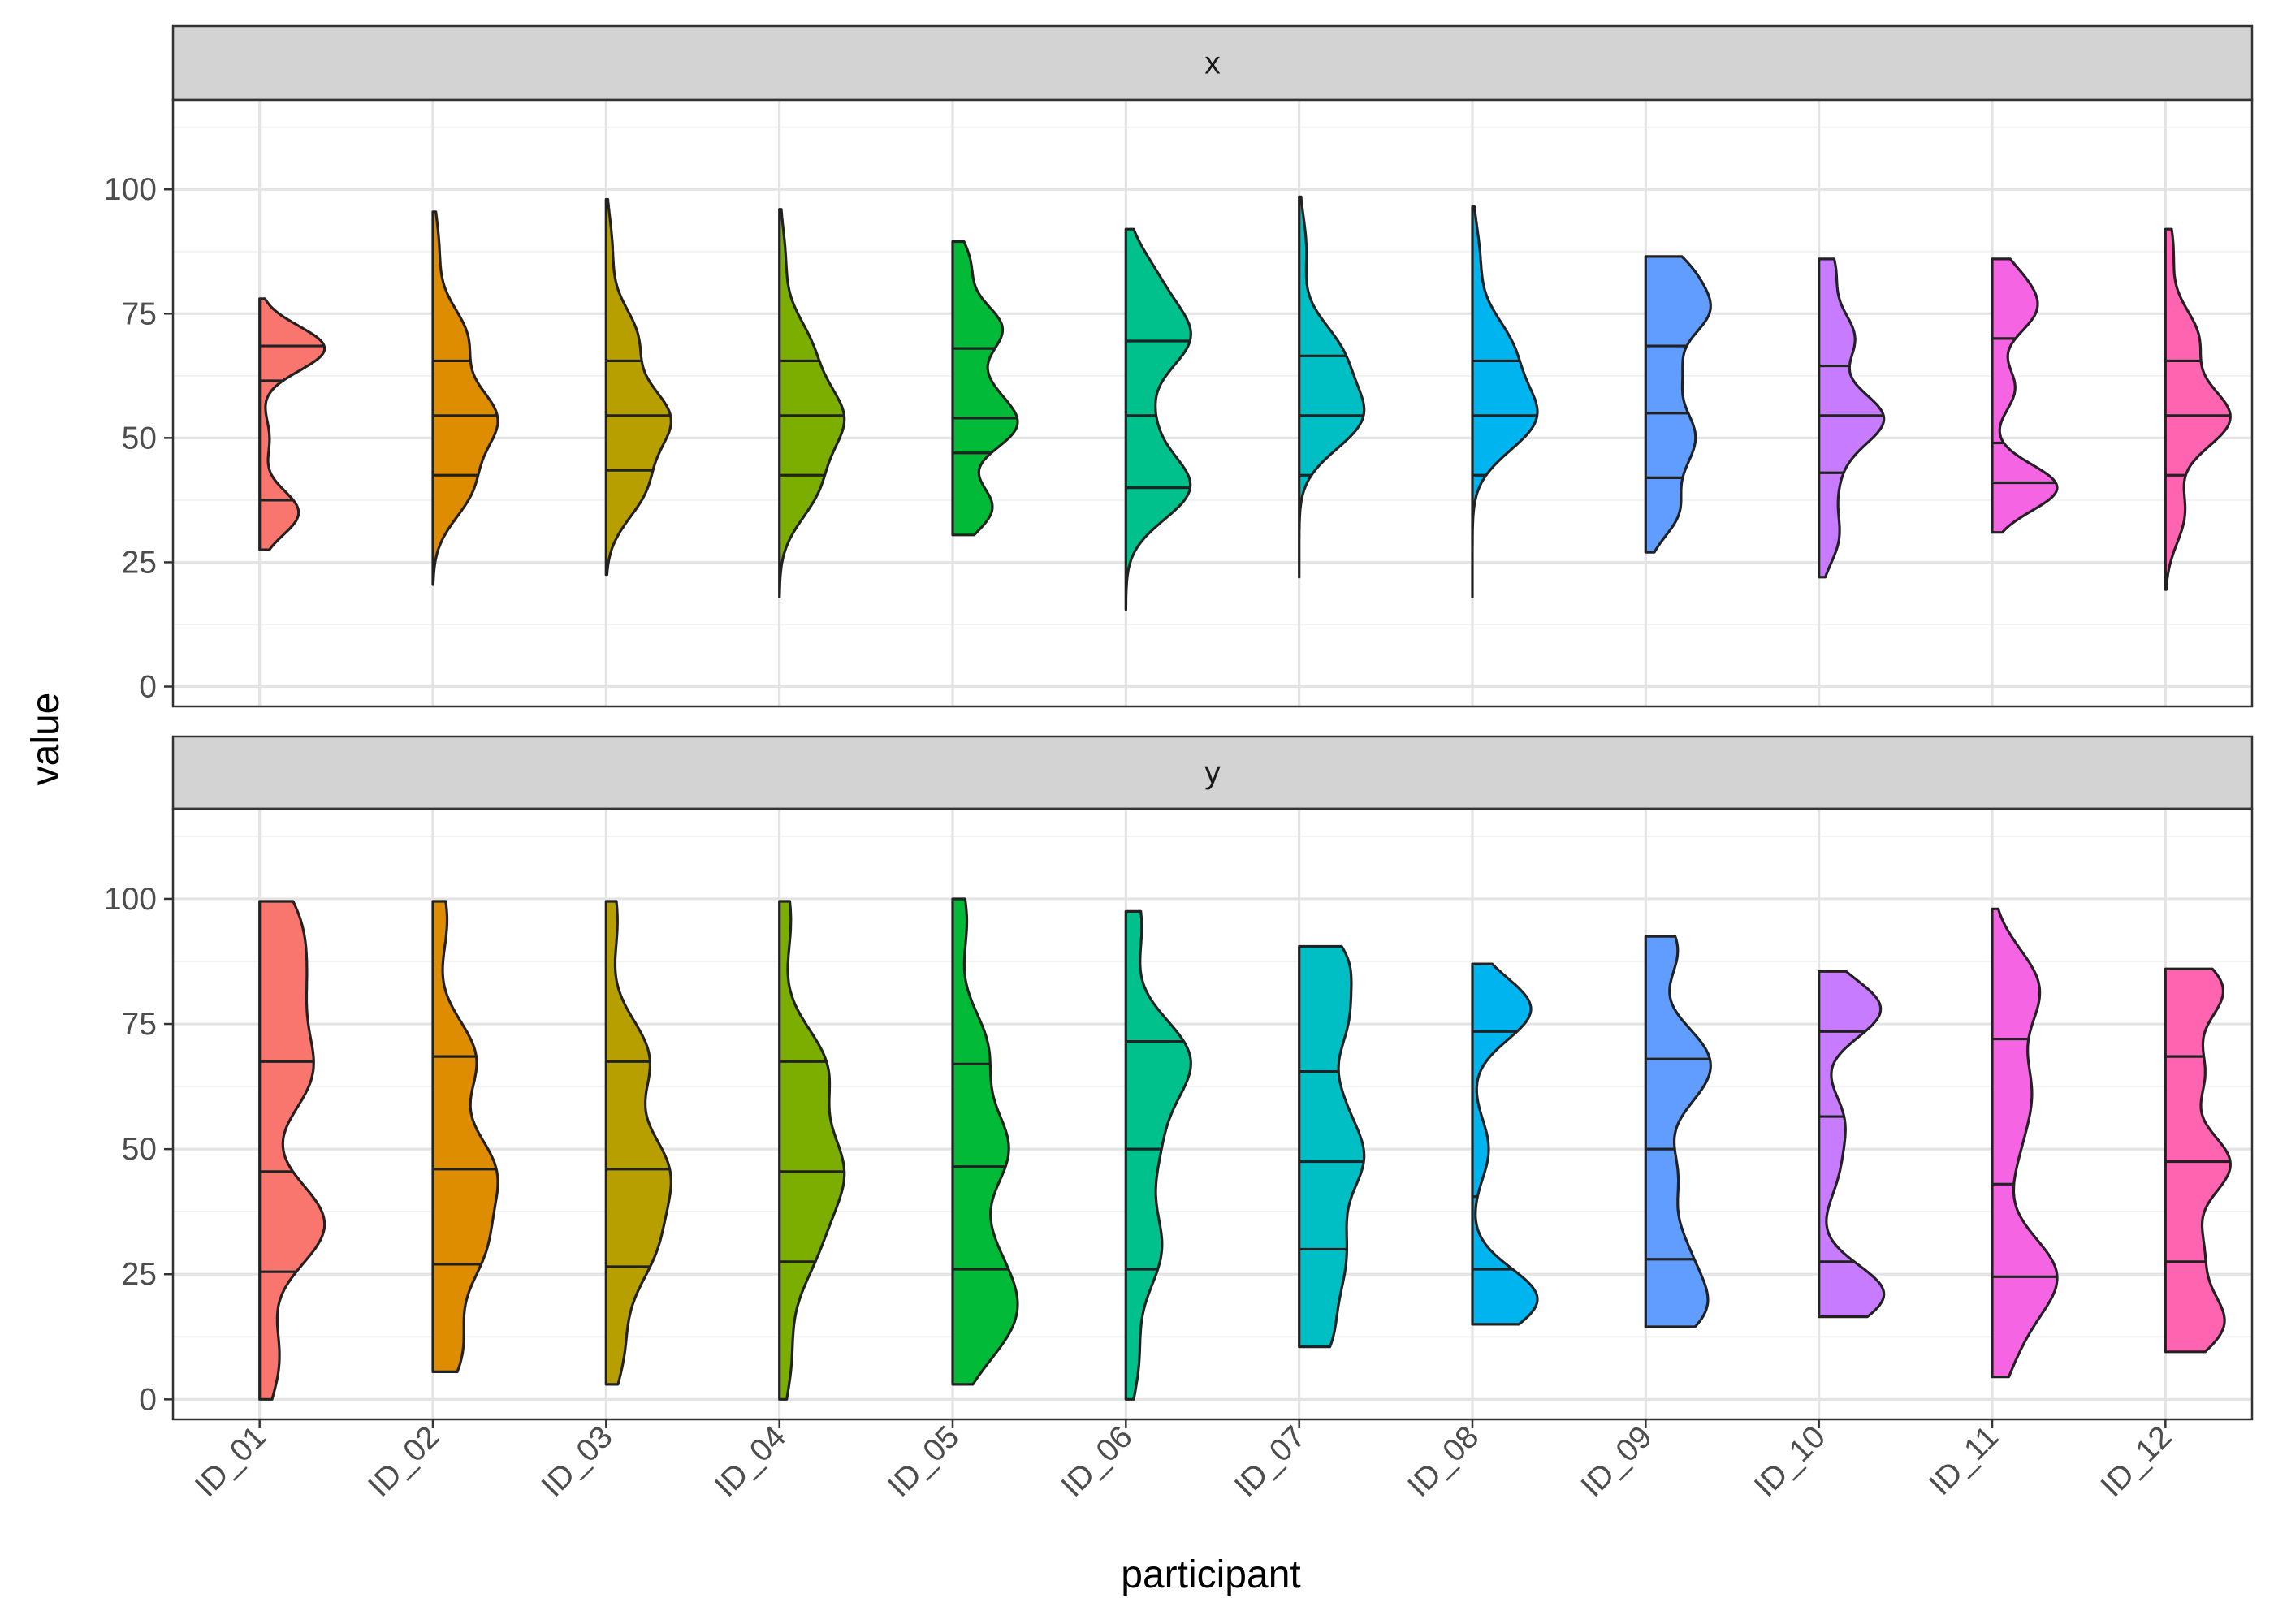  What do you see at coordinates (2137, 1461) in the screenshot?
I see `x-tick-label-id-12: ID_12` at bounding box center [2137, 1461].